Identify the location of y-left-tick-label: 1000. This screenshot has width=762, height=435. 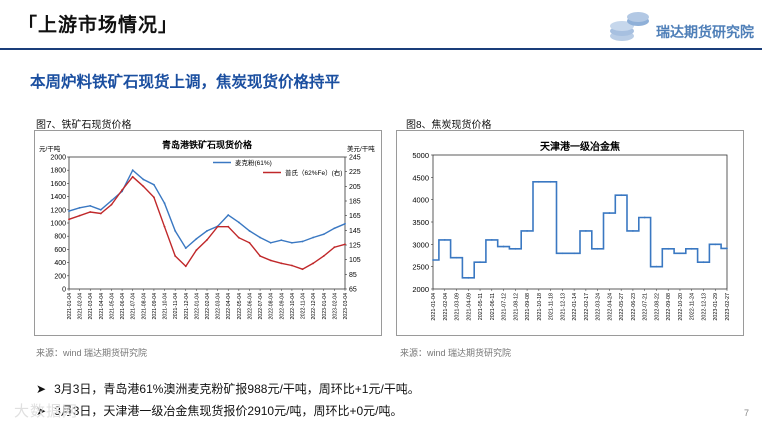
(58, 224).